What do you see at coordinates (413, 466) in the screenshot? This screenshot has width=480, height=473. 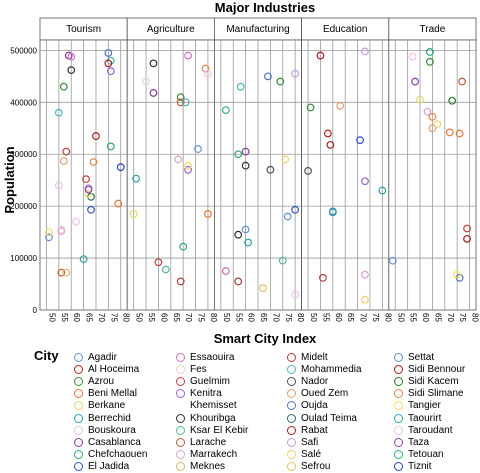 I see `legend-item: Tiznit` at bounding box center [413, 466].